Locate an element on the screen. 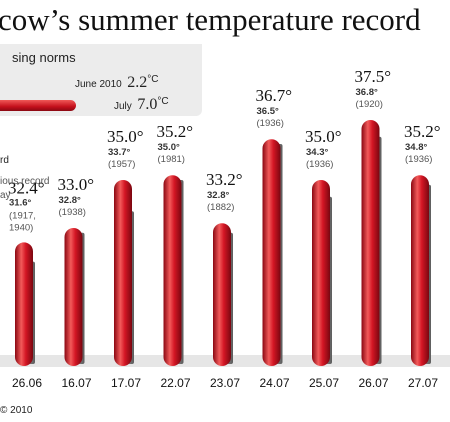  legend-row-july: July 7.0°C is located at coordinates (141, 105).